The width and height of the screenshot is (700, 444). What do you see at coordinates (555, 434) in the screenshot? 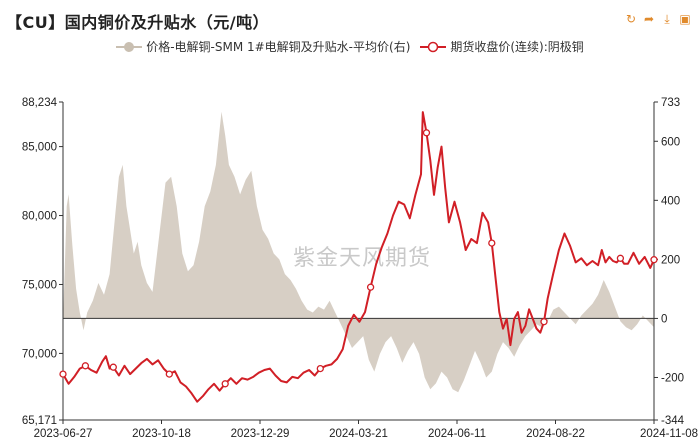
I see `x-tick-label: 2024-08-22` at bounding box center [555, 434].